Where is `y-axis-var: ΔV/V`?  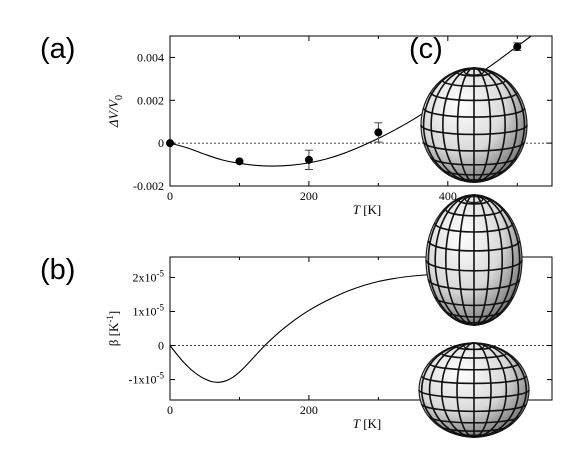
y-axis-var: ΔV/V is located at coordinates (113, 113).